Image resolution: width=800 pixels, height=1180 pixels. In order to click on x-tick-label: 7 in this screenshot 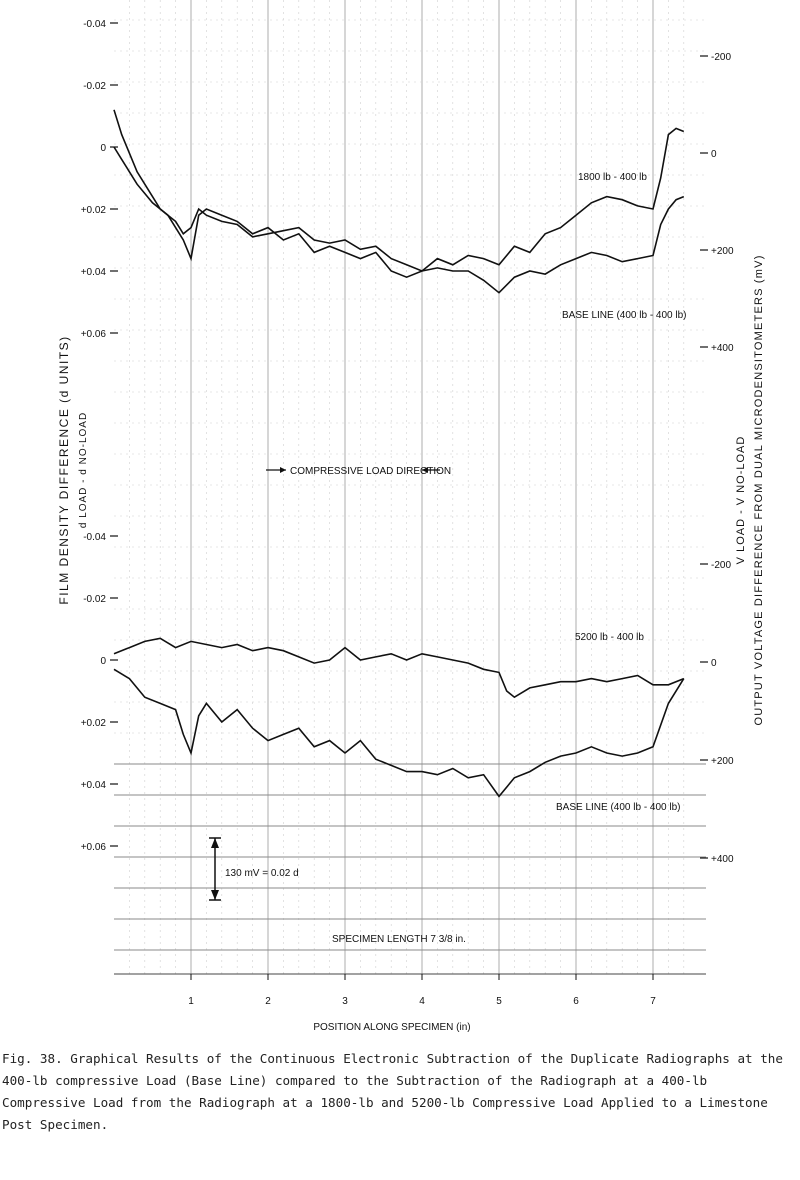, I will do `click(653, 1001)`.